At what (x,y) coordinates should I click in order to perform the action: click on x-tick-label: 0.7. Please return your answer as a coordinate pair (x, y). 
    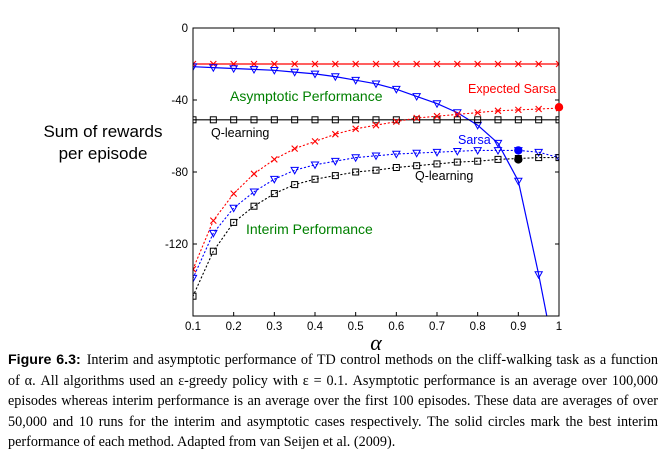
    Looking at the image, I should click on (437, 327).